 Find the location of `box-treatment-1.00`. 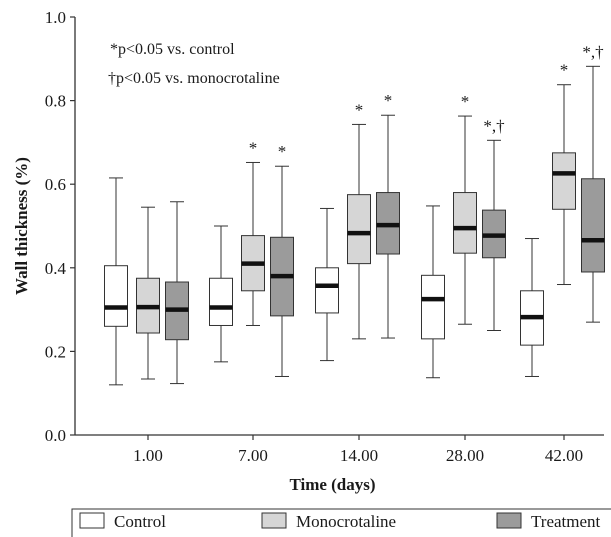

box-treatment-1.00 is located at coordinates (177, 293).